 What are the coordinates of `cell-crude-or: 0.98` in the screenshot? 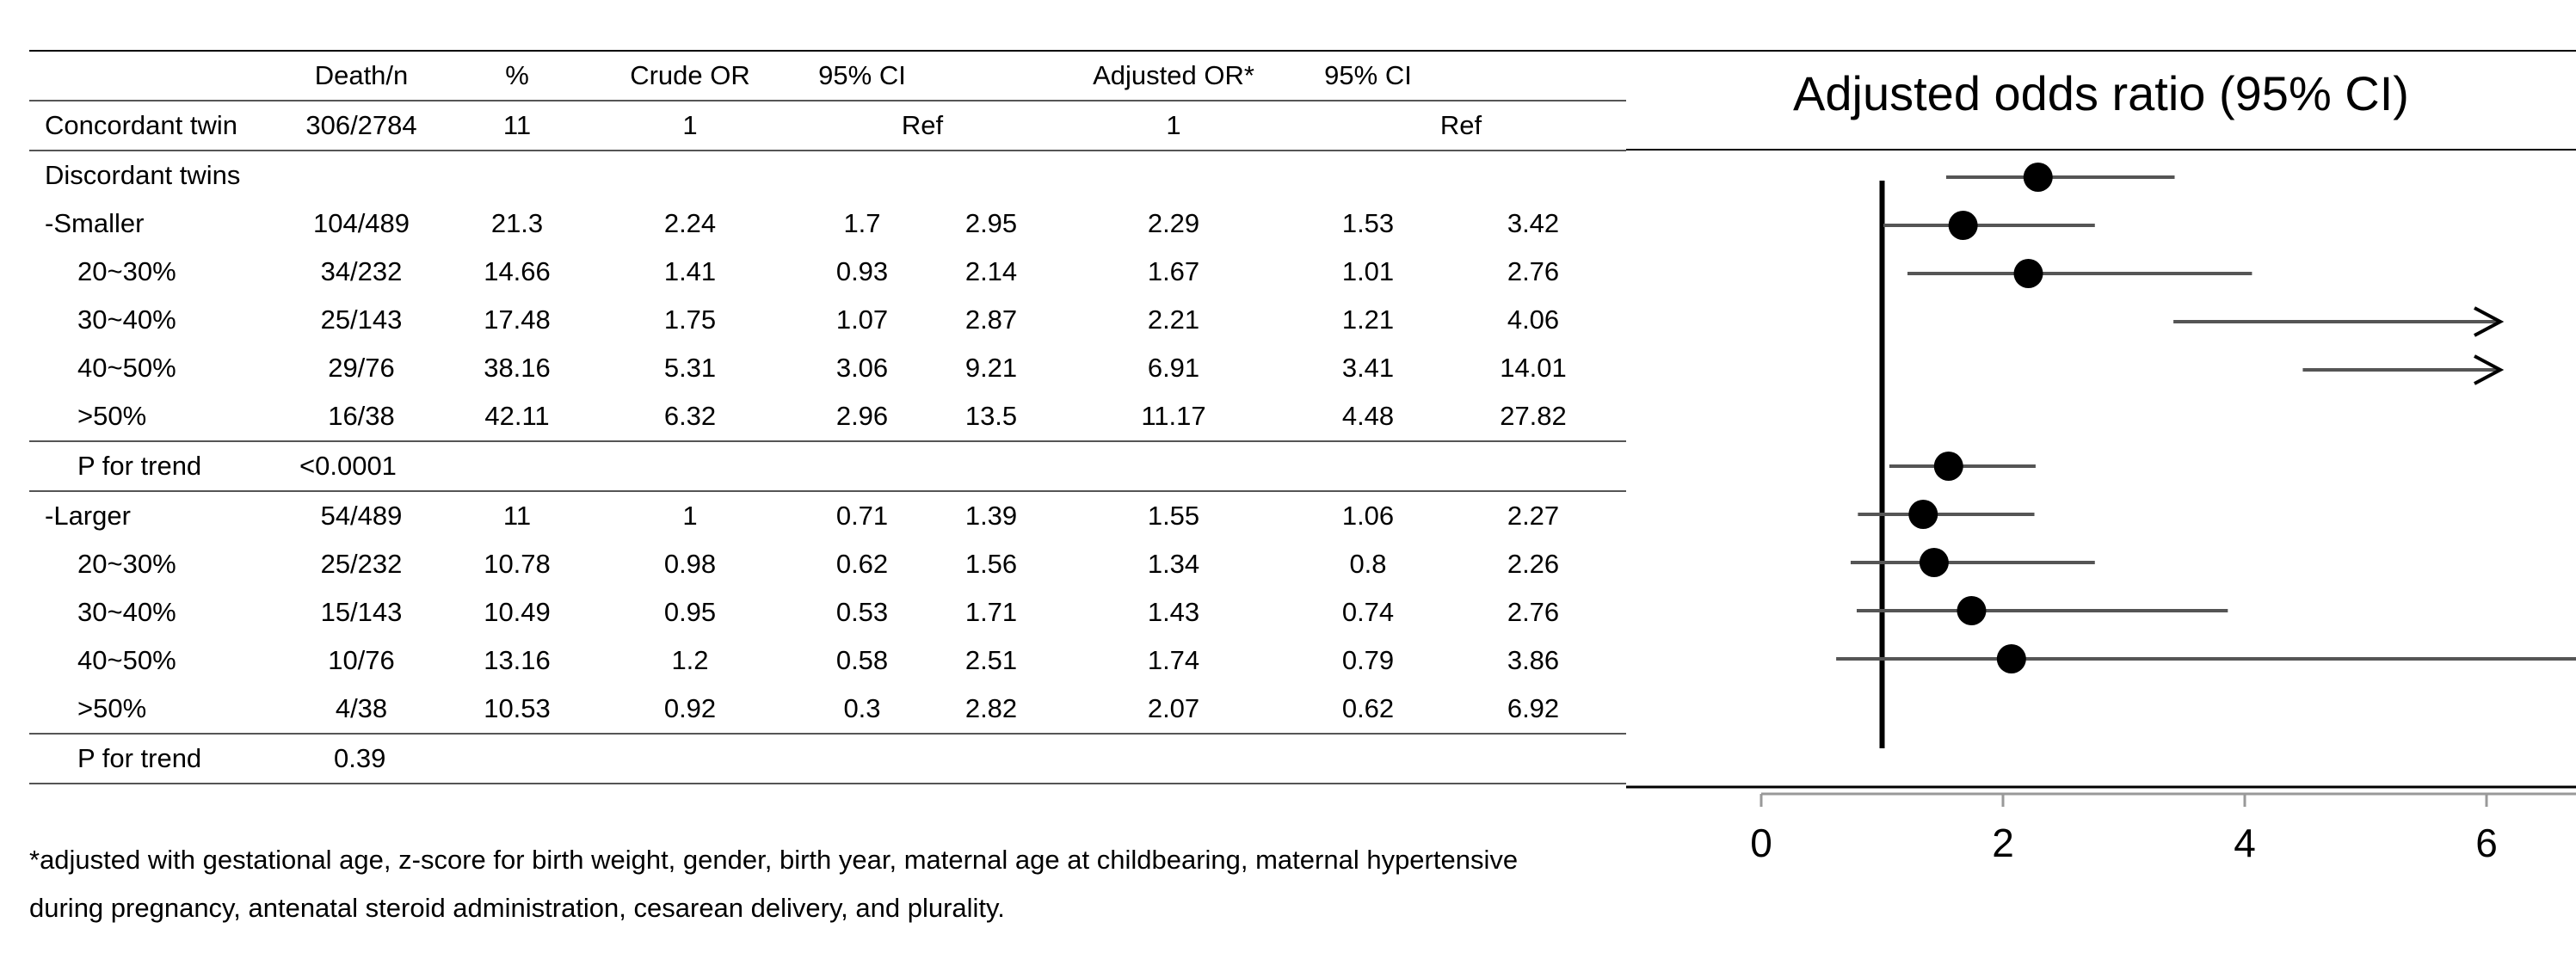 It's located at (690, 564).